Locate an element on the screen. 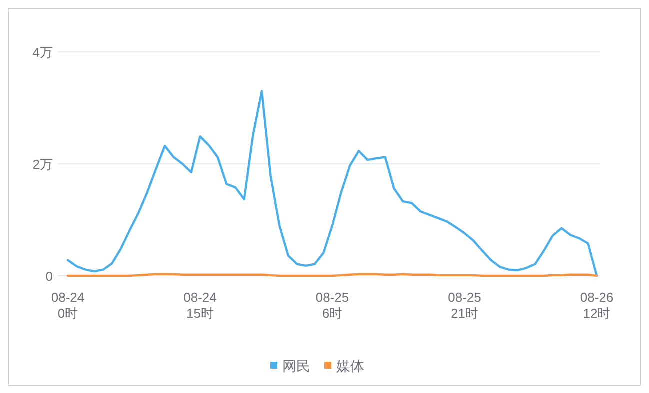  y-tick-label: 2万 is located at coordinates (42, 164).